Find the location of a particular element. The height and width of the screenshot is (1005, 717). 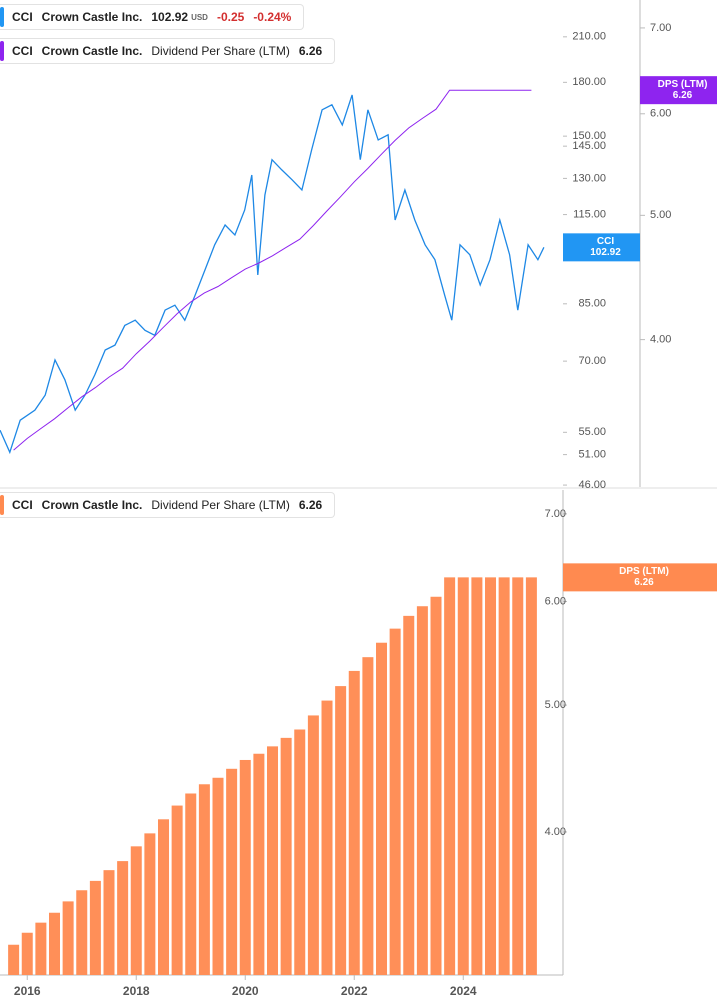

y-tick-label: 6.00 is located at coordinates (555, 601).